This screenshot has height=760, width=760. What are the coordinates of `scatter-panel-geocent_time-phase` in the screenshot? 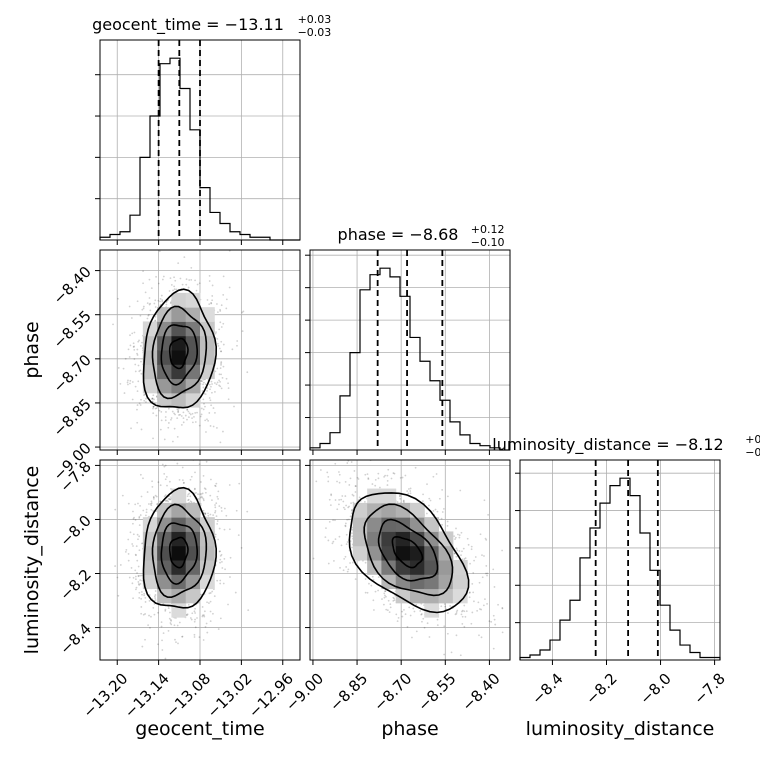 It's located at (197, 351).